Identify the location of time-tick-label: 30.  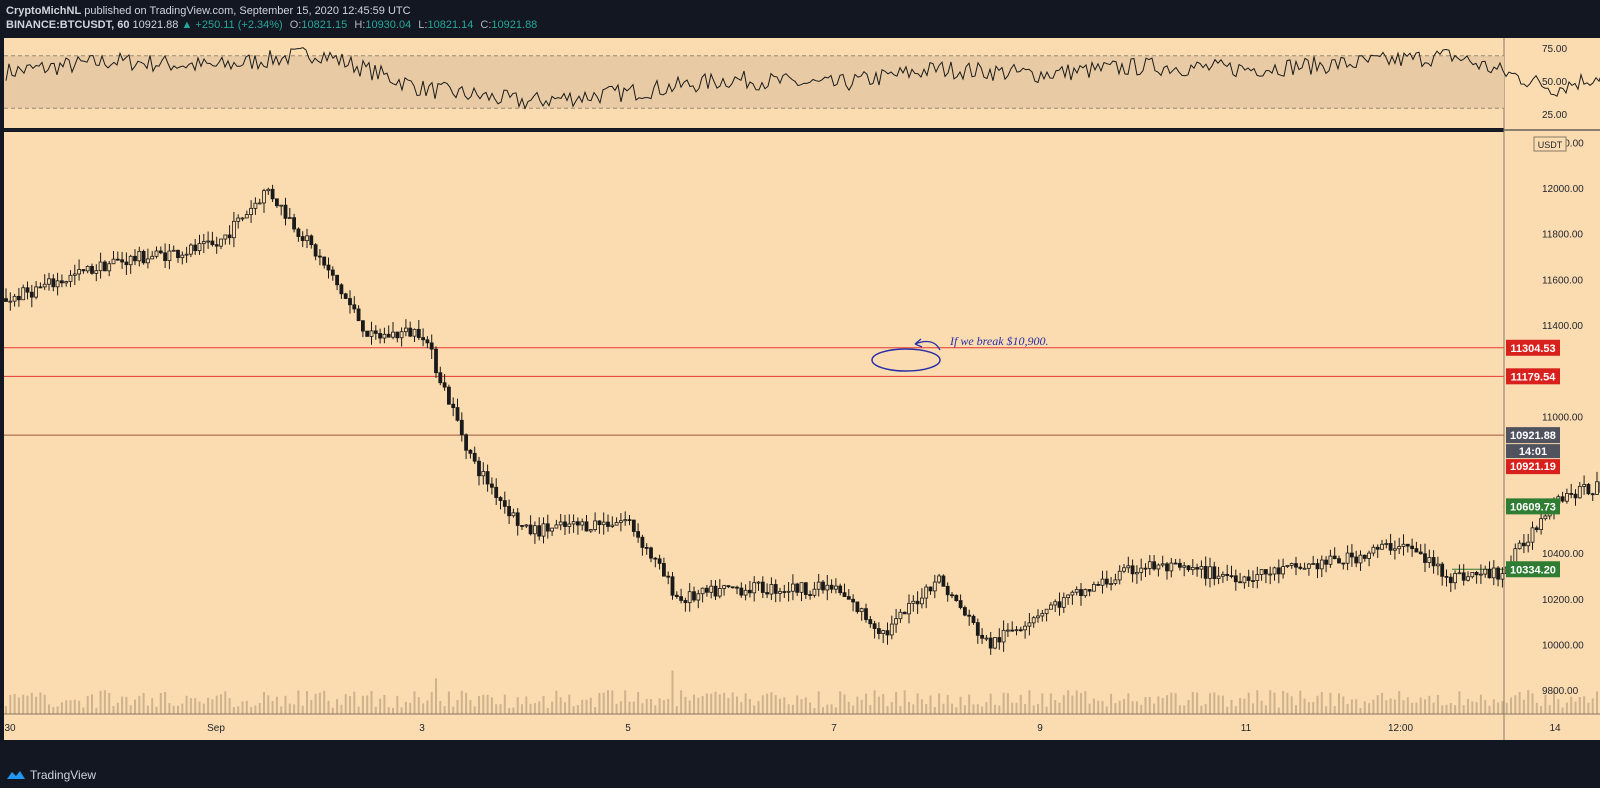
(10, 728).